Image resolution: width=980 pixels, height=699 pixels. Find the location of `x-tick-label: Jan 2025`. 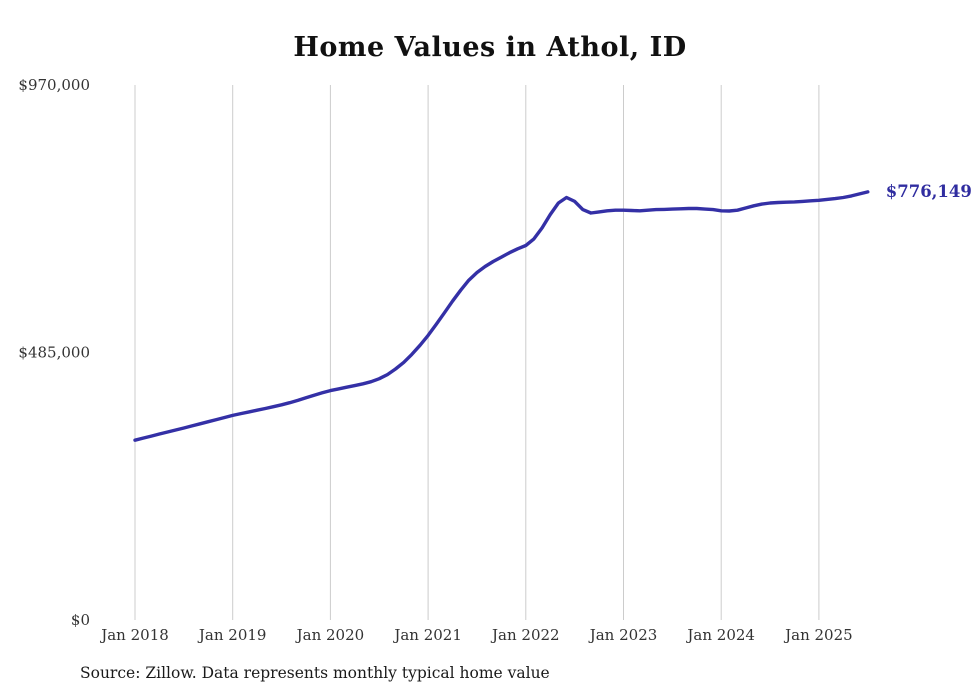

x-tick-label: Jan 2025 is located at coordinates (818, 635).